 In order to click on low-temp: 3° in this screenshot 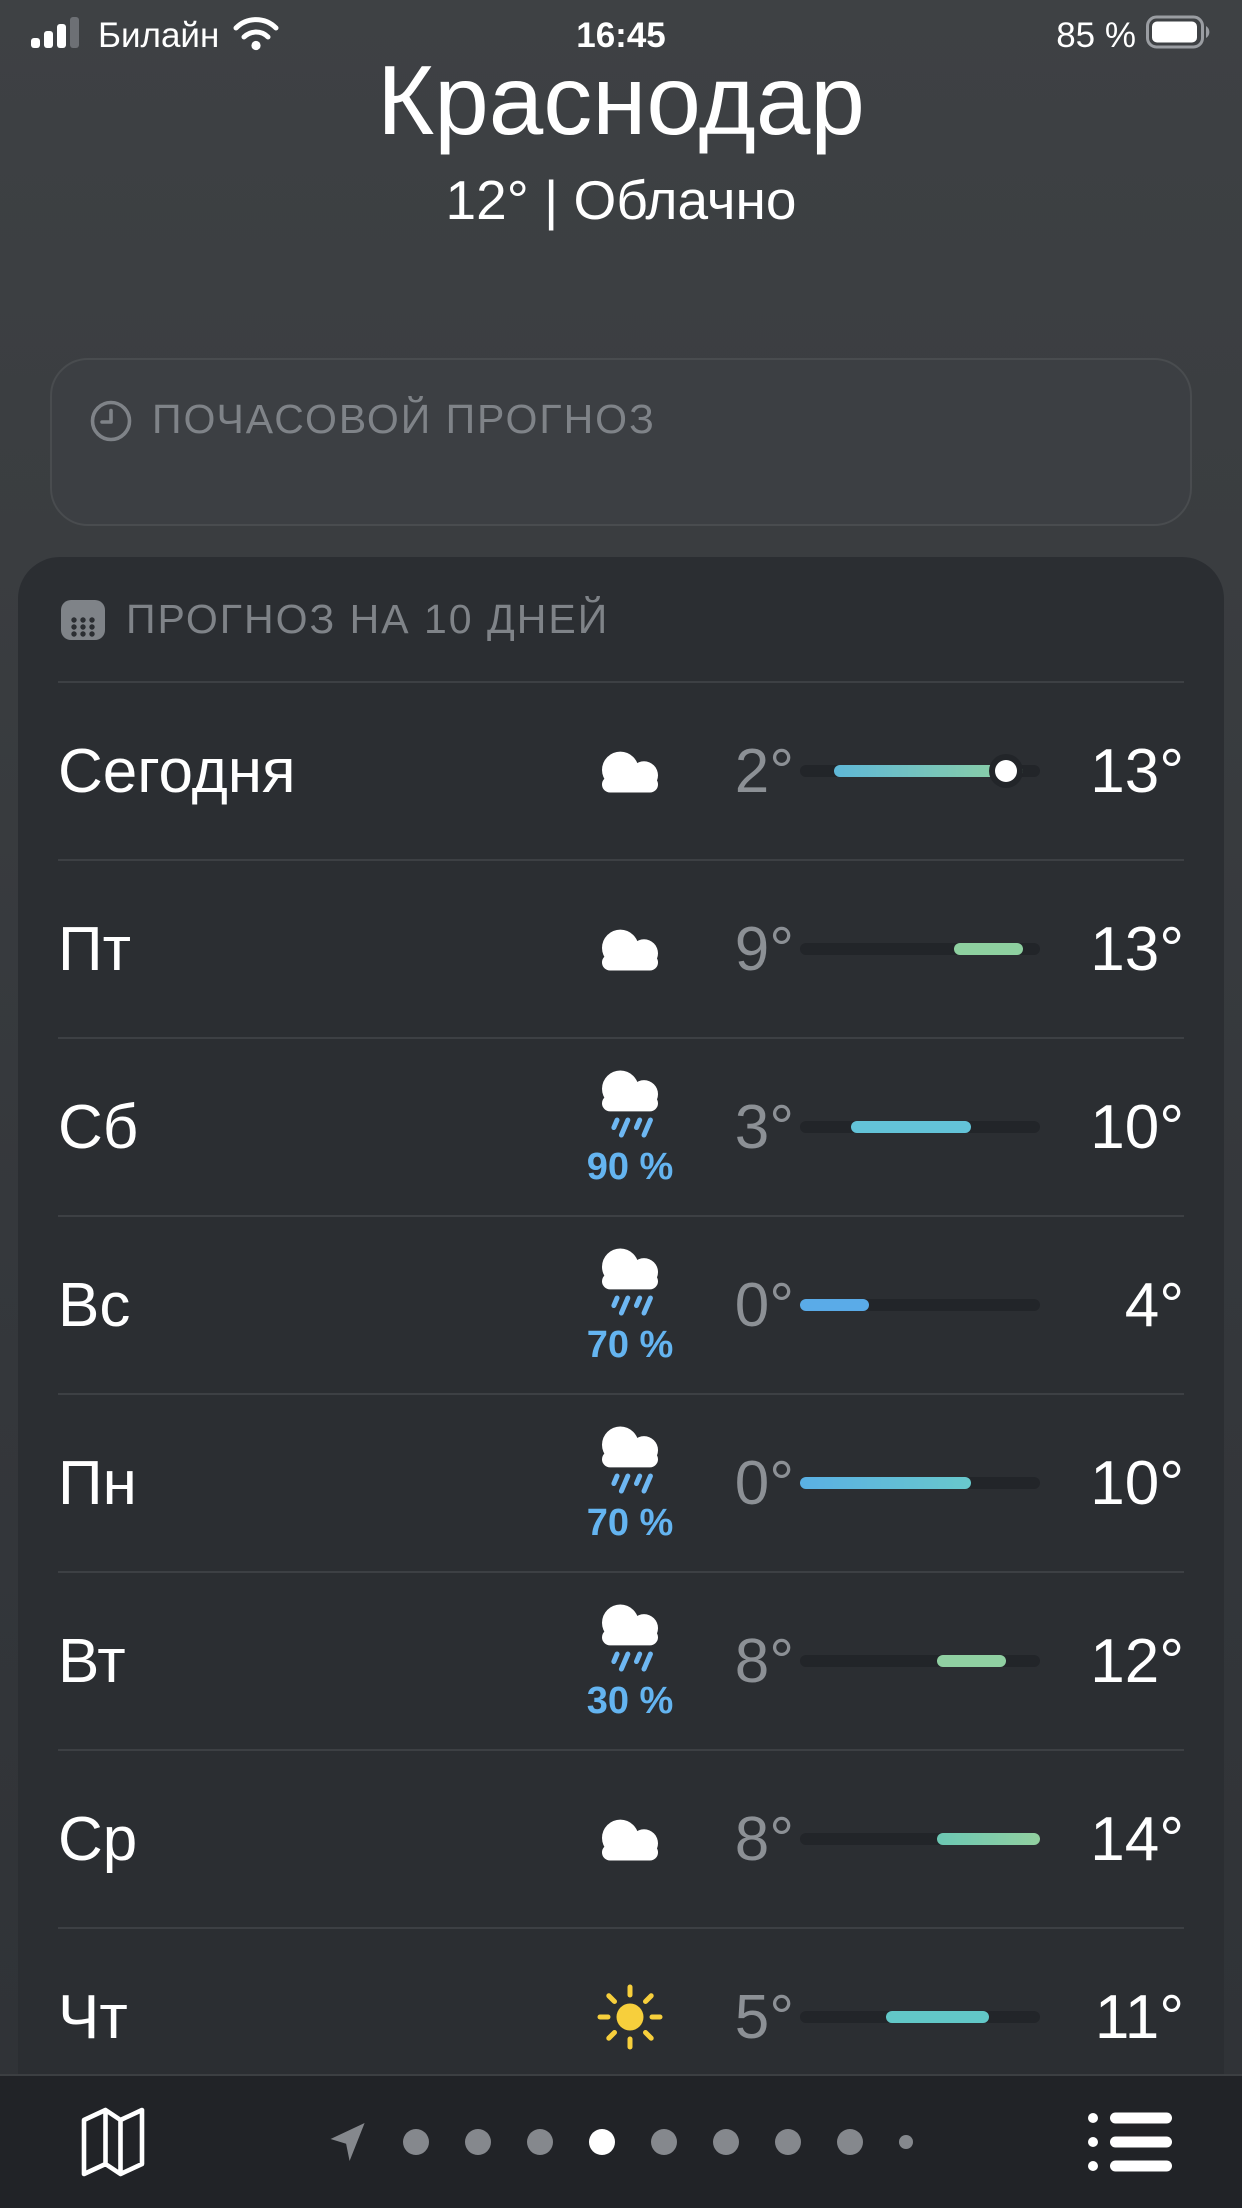, I will do `click(764, 1127)`.